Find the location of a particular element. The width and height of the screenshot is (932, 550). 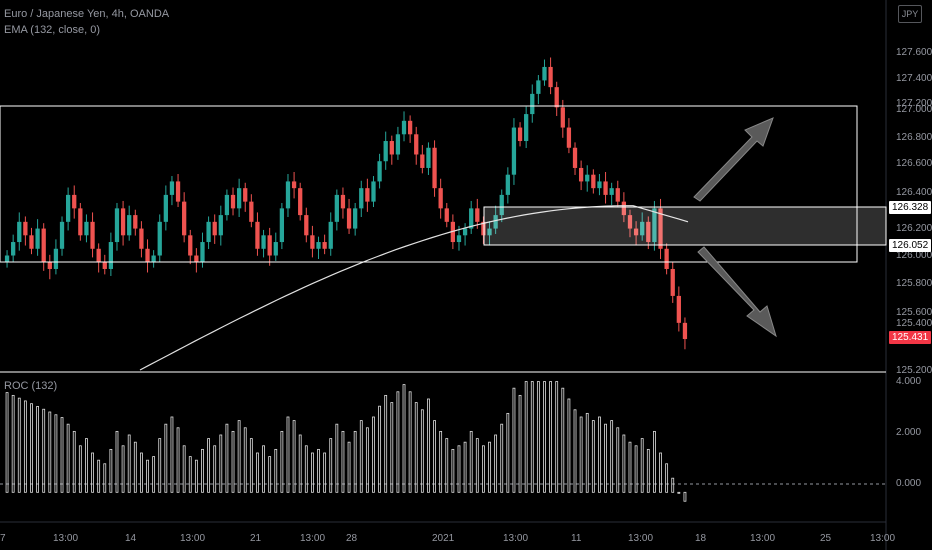

ema-legend: EMA (132, close, 0) is located at coordinates (52, 30).